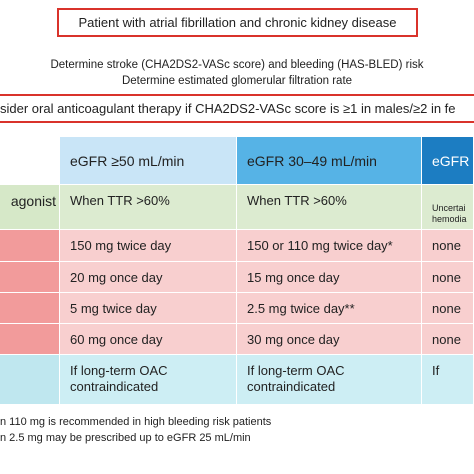 This screenshot has width=474, height=474. What do you see at coordinates (116, 339) in the screenshot?
I see `cell-text: 60 mg once day` at bounding box center [116, 339].